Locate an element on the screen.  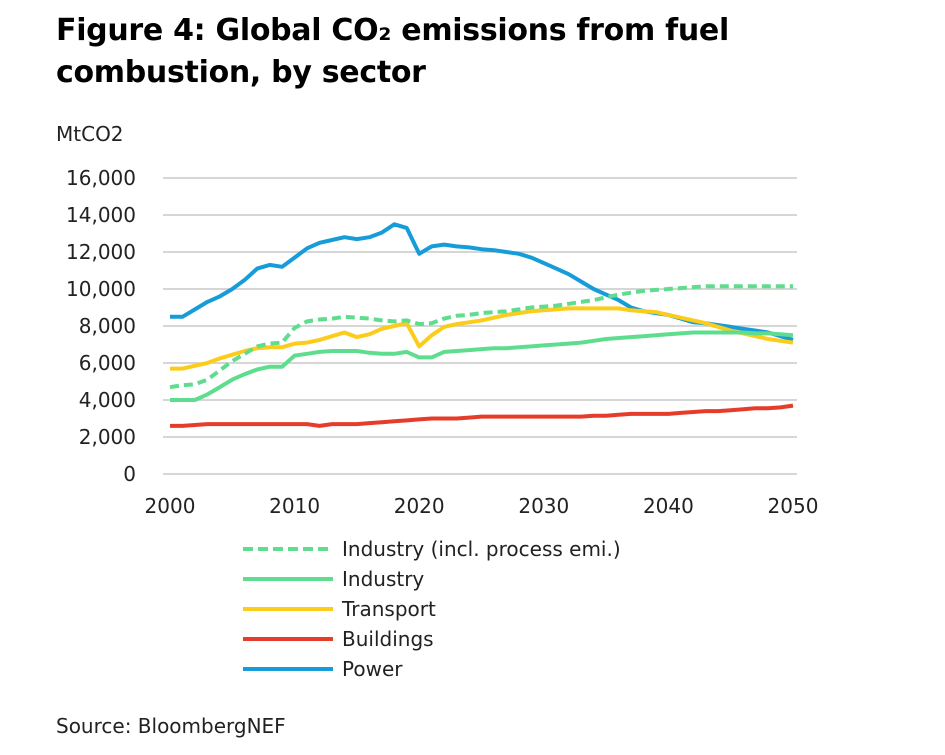
y-tick-label: 10,000 is located at coordinates (101, 289).